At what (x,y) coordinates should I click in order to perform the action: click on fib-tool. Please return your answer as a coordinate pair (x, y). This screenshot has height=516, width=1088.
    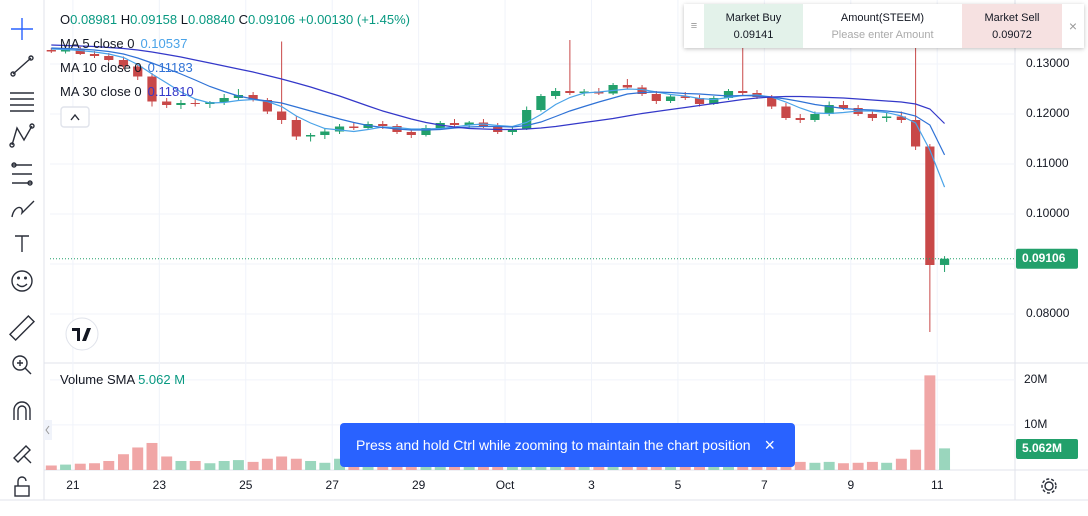
    Looking at the image, I should click on (22, 102).